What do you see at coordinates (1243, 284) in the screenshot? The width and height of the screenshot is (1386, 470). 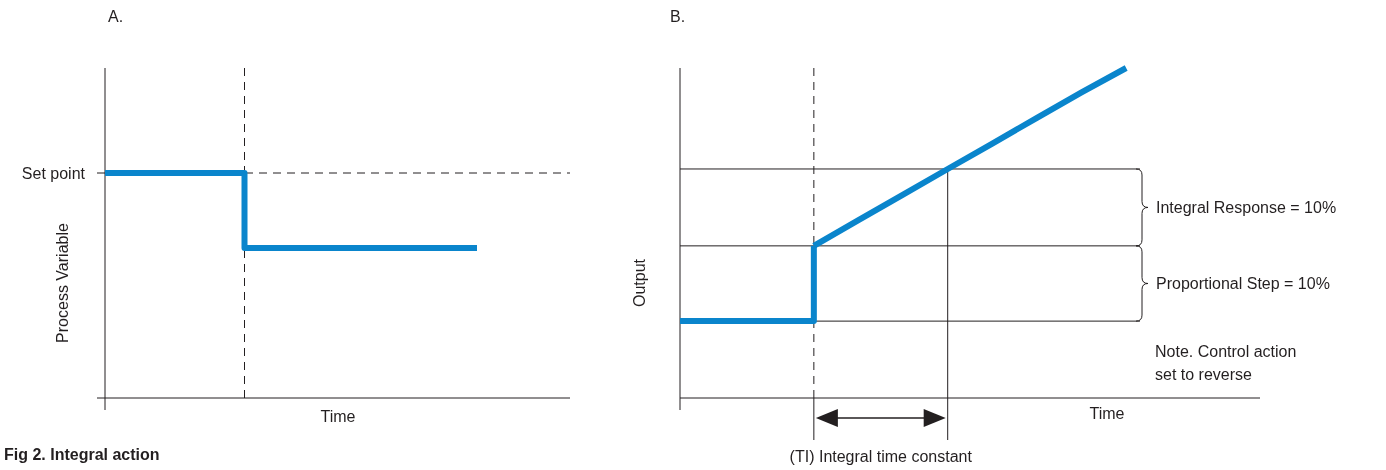 I see `annotation: Proportional Step = 10%` at bounding box center [1243, 284].